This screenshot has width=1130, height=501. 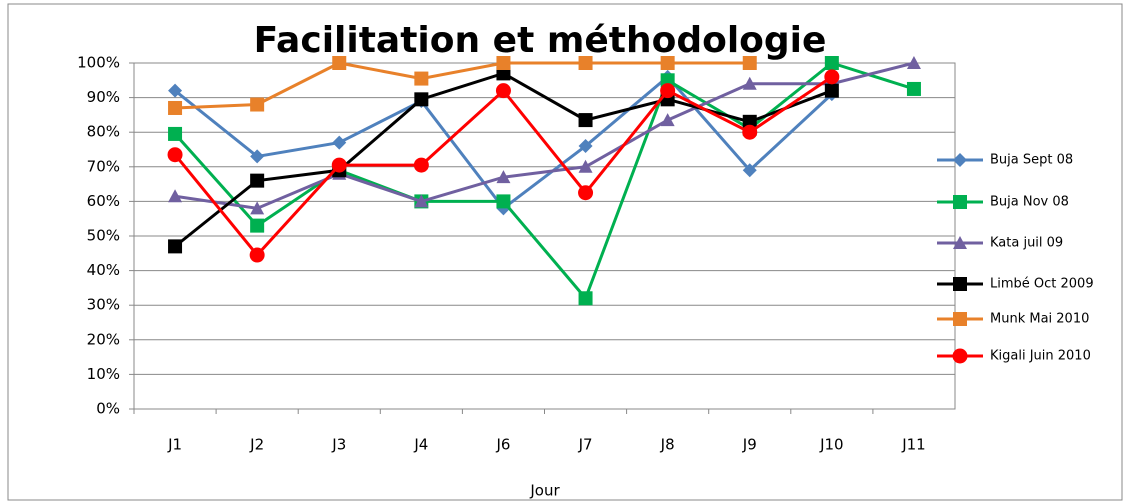 What do you see at coordinates (667, 445) in the screenshot?
I see `x-tick-label: J8` at bounding box center [667, 445].